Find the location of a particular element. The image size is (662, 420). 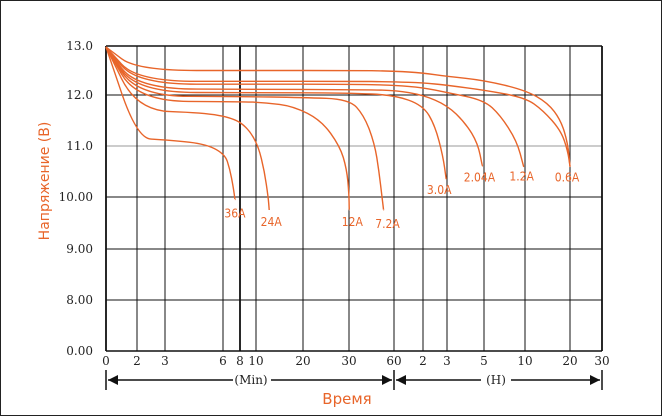

y-tick-label: 12.0 is located at coordinates (79, 95).